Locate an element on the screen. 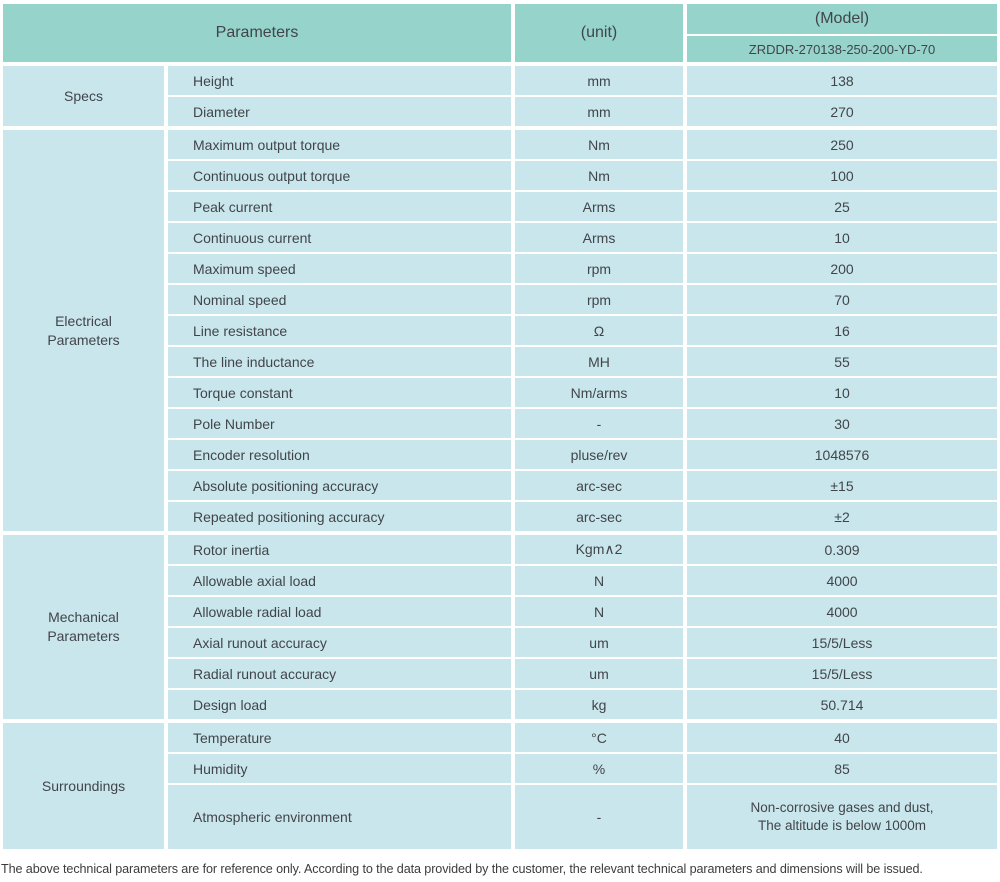 Image resolution: width=1000 pixels, height=882 pixels. unit-cell: kg is located at coordinates (598, 704).